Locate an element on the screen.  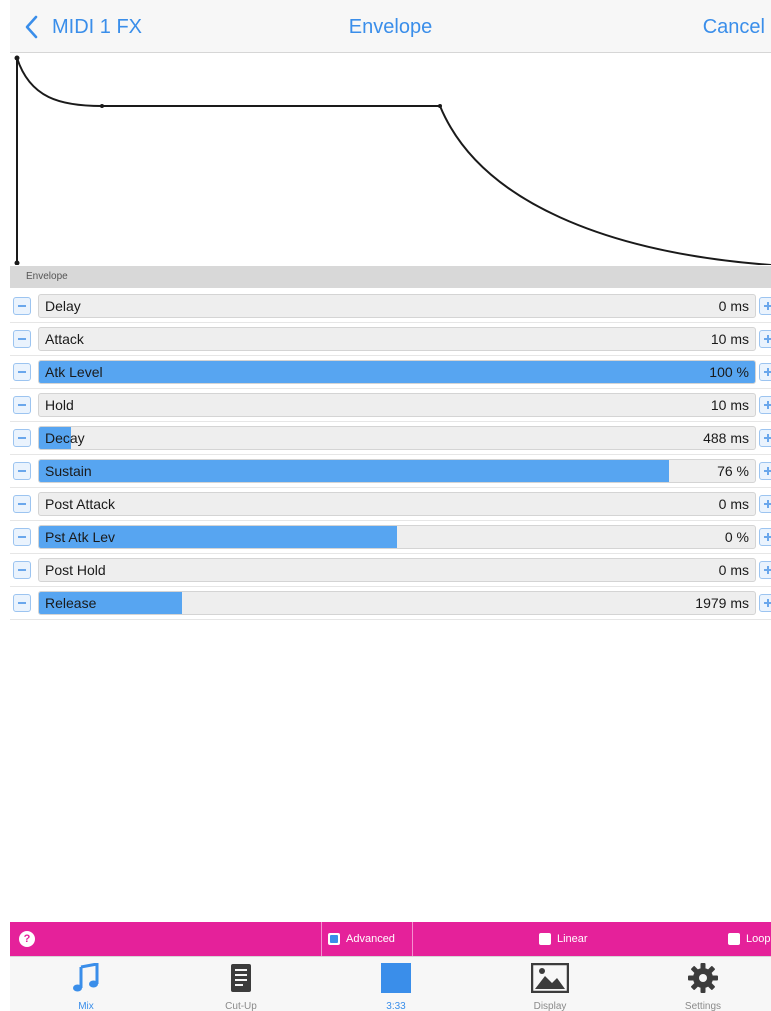
param-row-sustain: Sustain 76 % is located at coordinates (390, 471).